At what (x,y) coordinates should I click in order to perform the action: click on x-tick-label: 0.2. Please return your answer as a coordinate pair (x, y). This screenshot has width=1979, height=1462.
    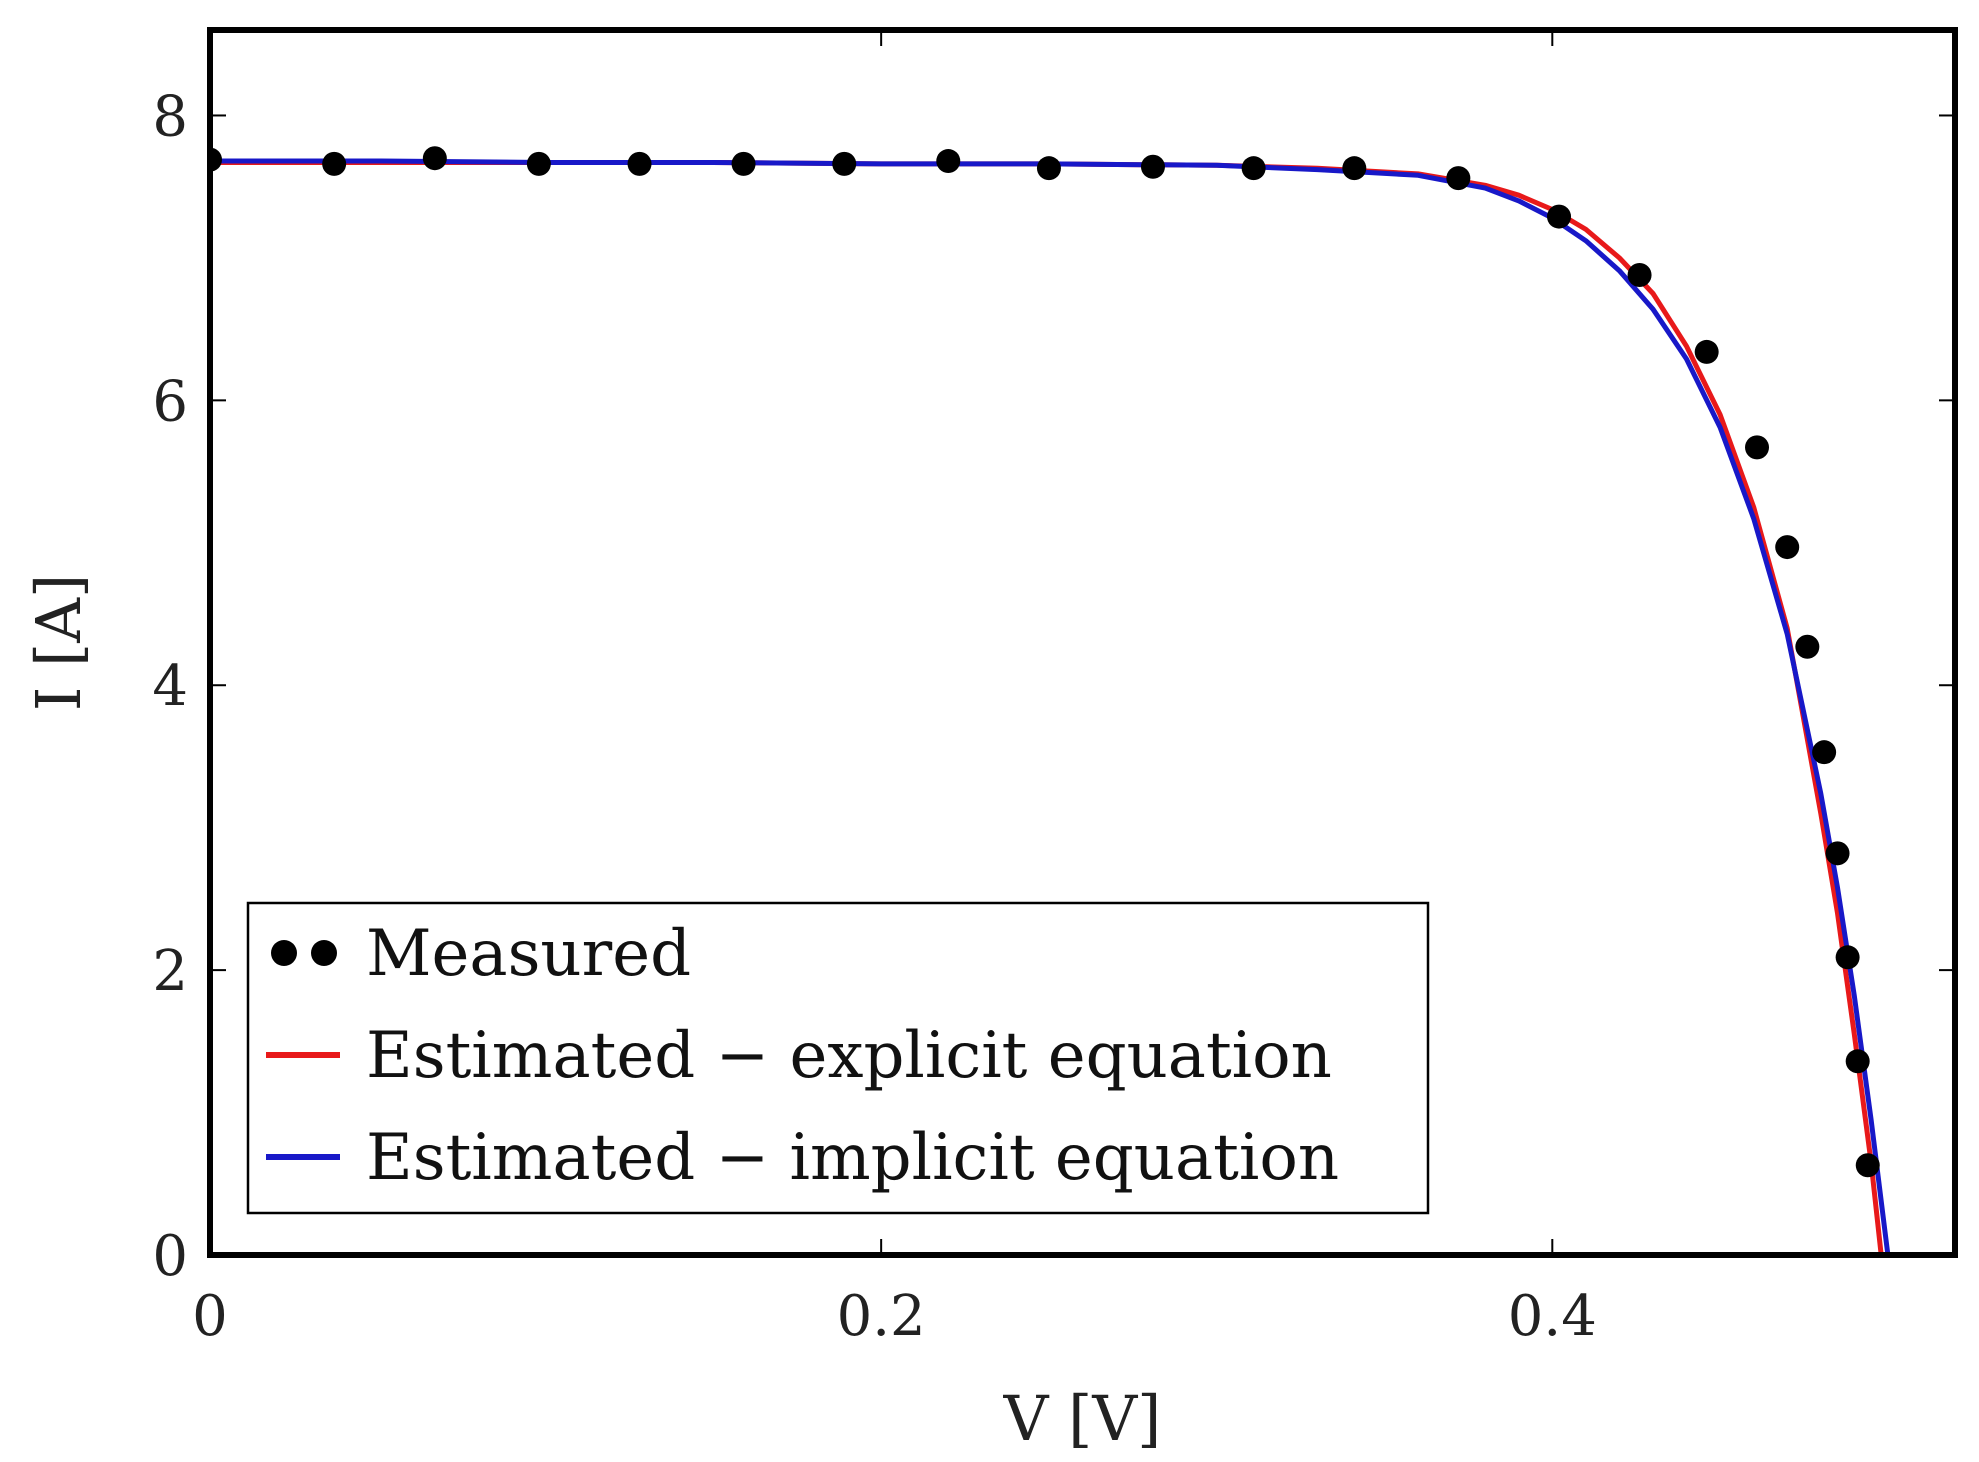
    Looking at the image, I should click on (881, 1316).